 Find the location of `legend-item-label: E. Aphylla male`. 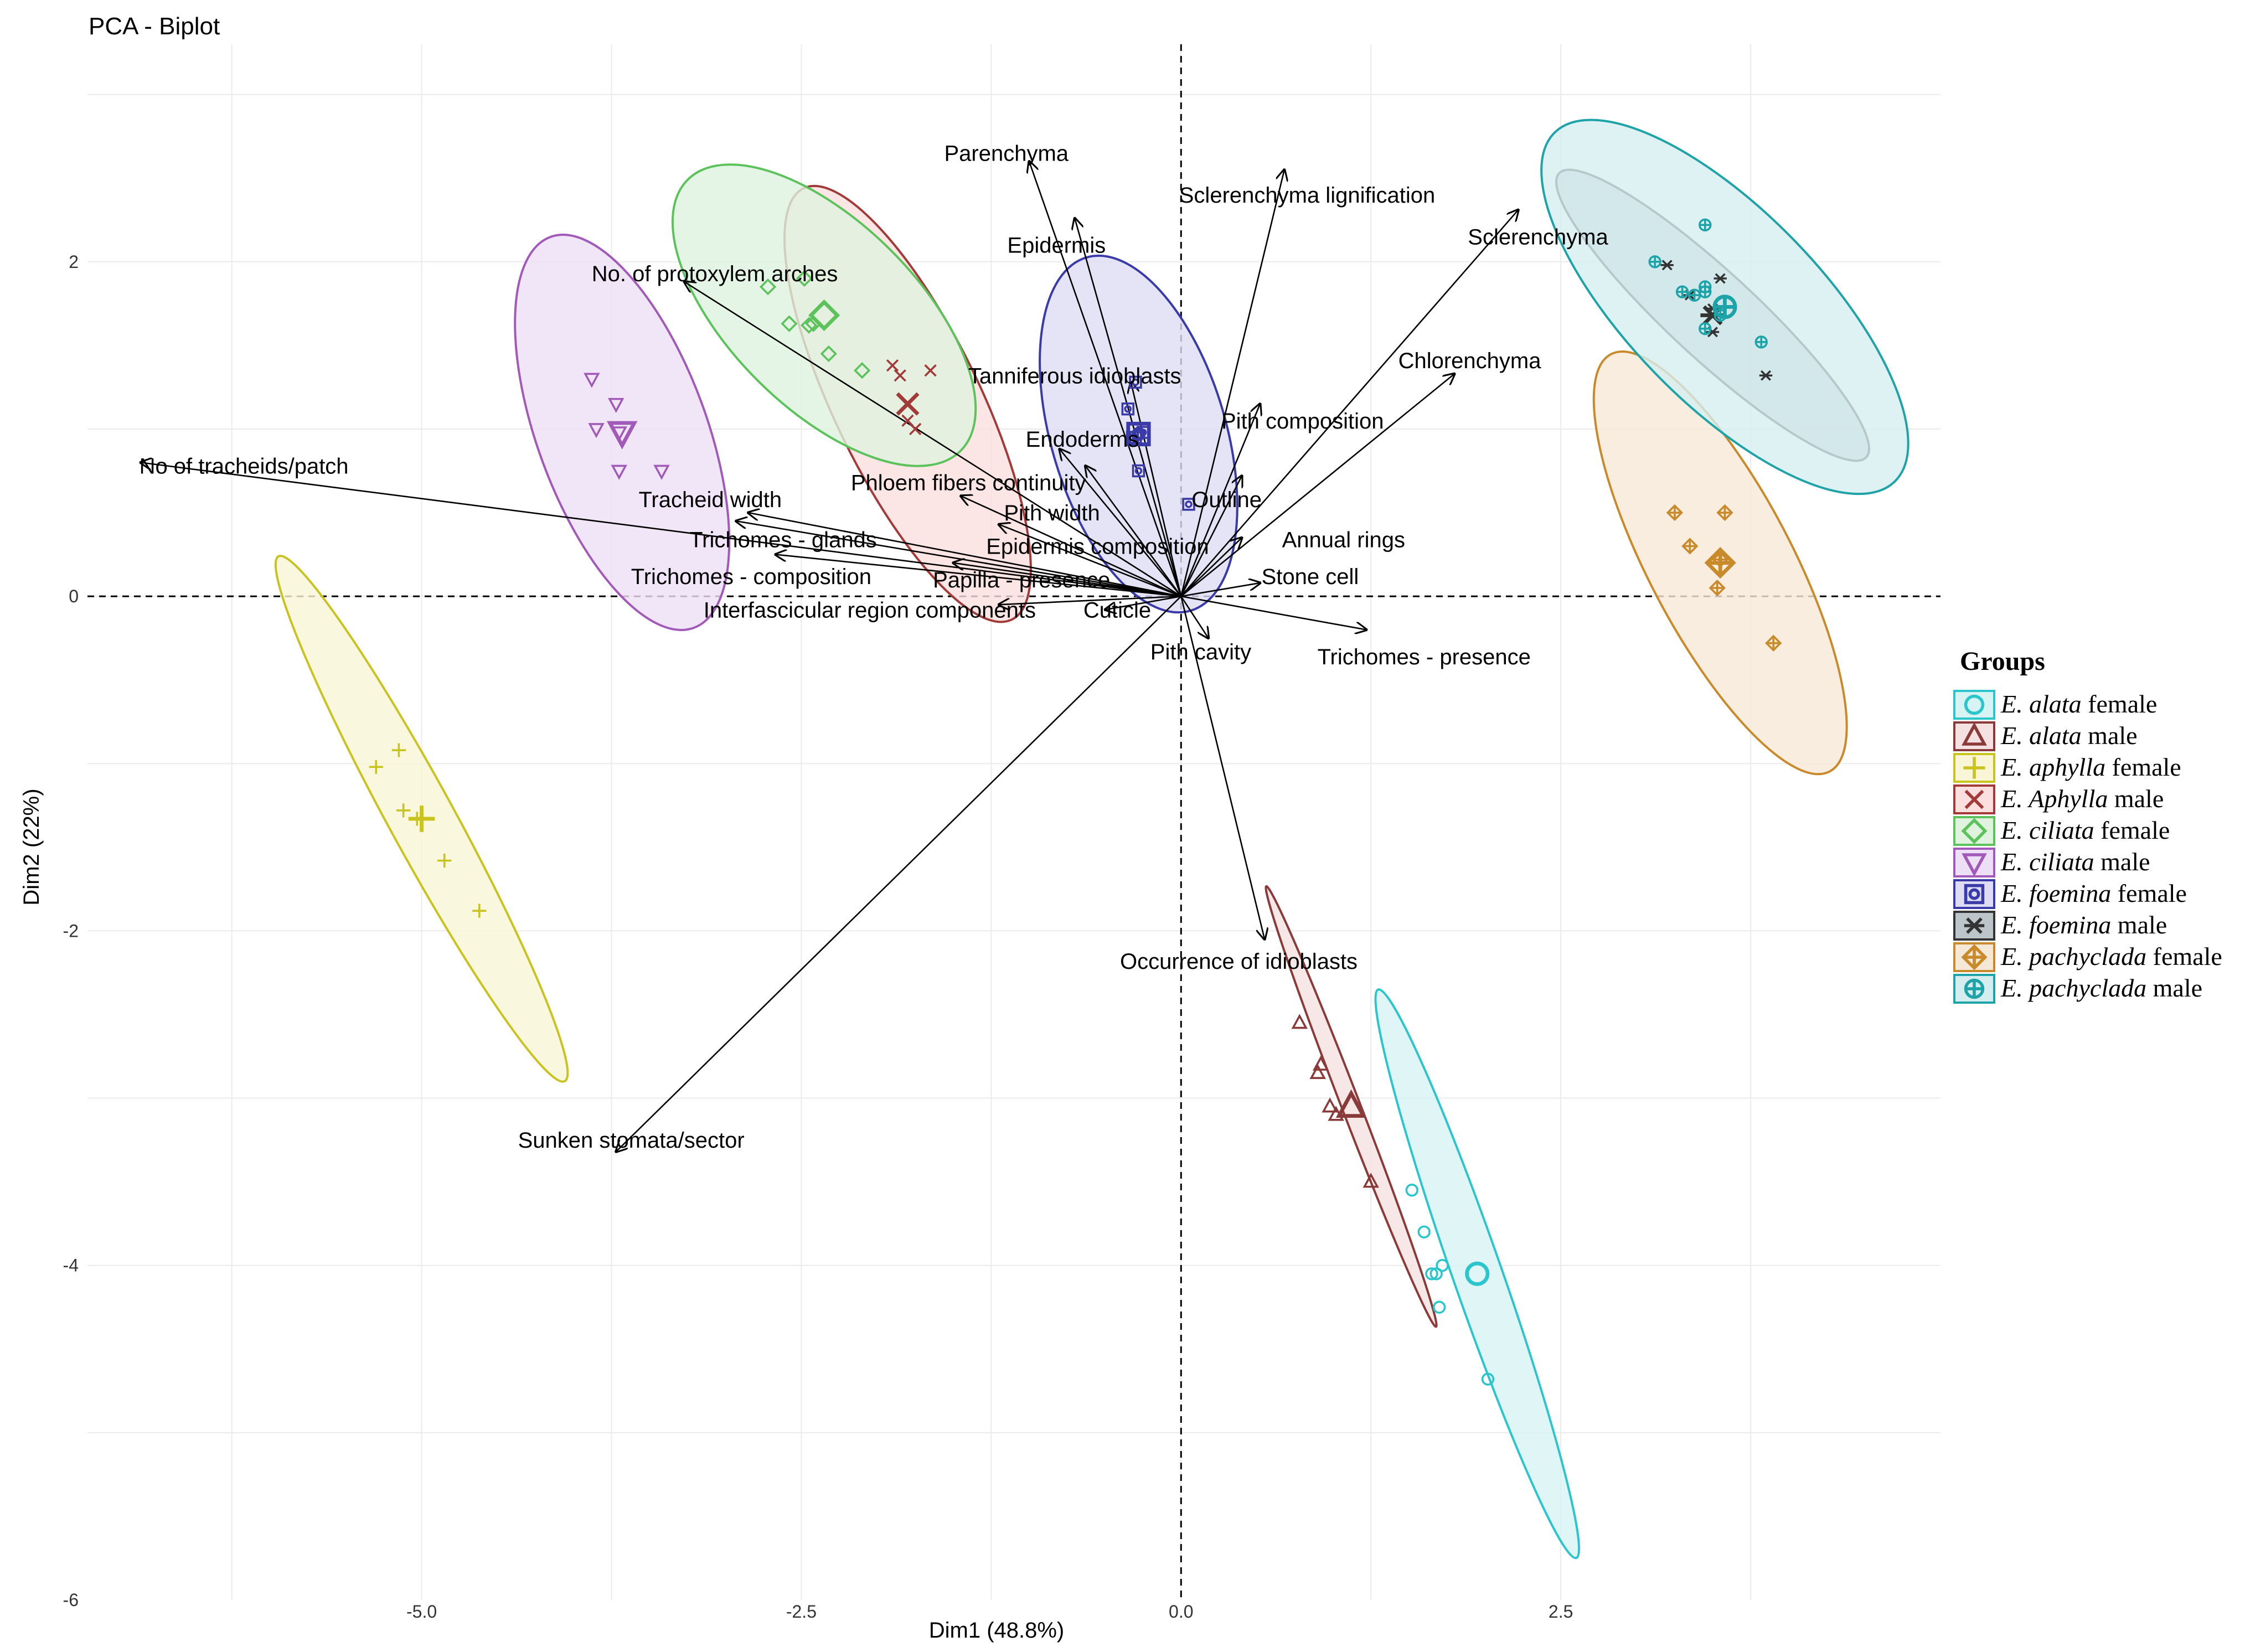

legend-item-label: E. Aphylla male is located at coordinates (2082, 798).